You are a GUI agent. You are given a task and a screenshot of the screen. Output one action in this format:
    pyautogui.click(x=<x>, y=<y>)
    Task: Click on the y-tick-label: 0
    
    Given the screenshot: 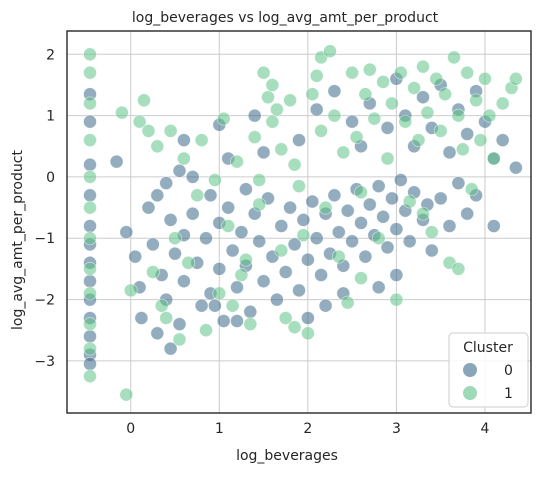 What is the action you would take?
    pyautogui.click(x=50, y=178)
    